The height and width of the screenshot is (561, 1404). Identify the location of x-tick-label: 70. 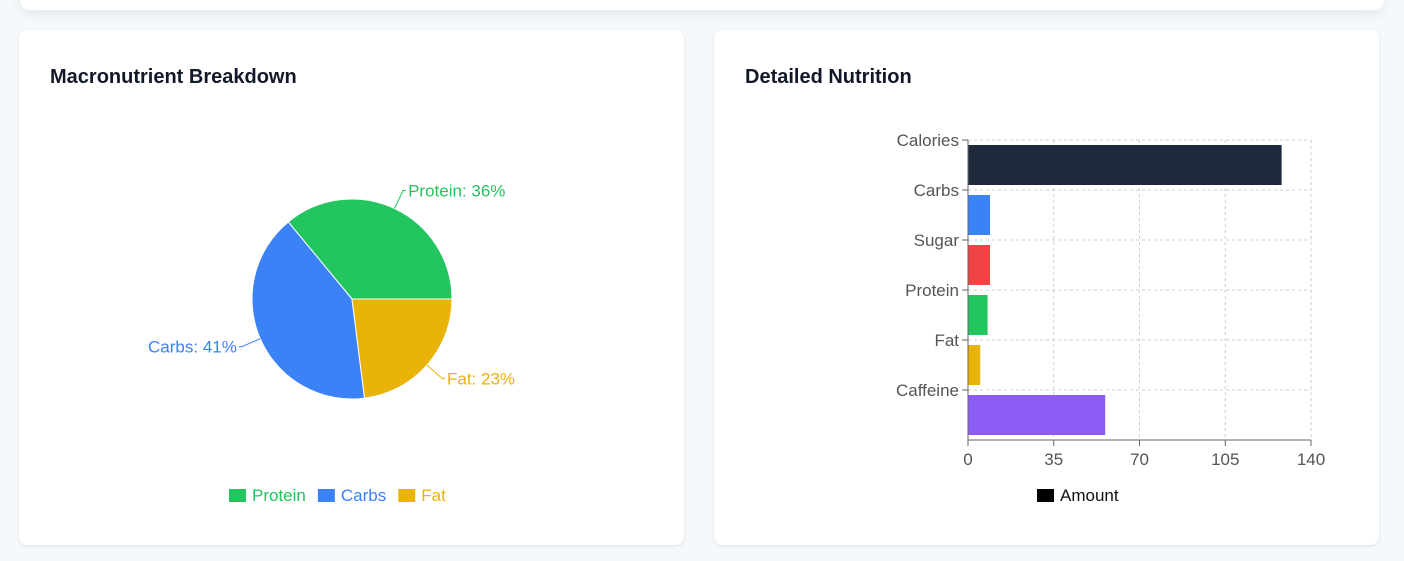
(1139, 459).